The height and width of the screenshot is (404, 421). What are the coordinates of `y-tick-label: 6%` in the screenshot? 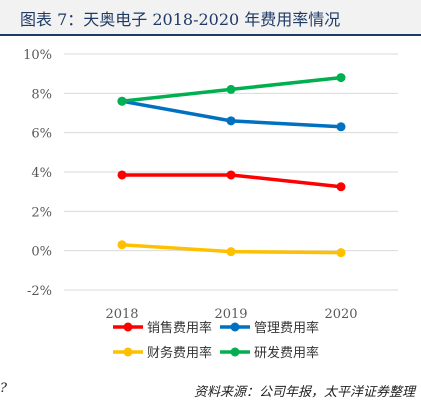 It's located at (41, 134).